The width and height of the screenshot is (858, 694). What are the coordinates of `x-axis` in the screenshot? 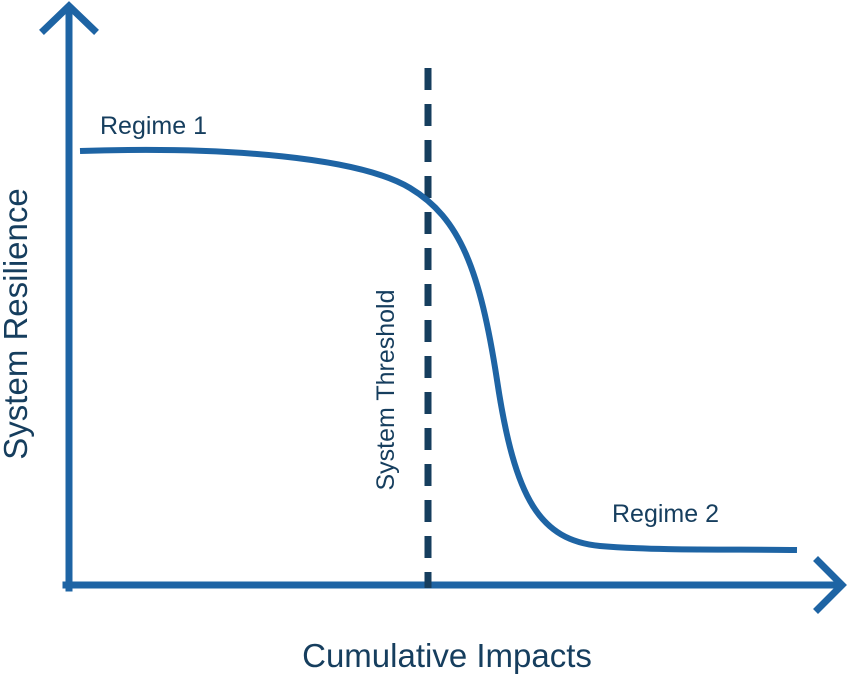 It's located at (454, 585).